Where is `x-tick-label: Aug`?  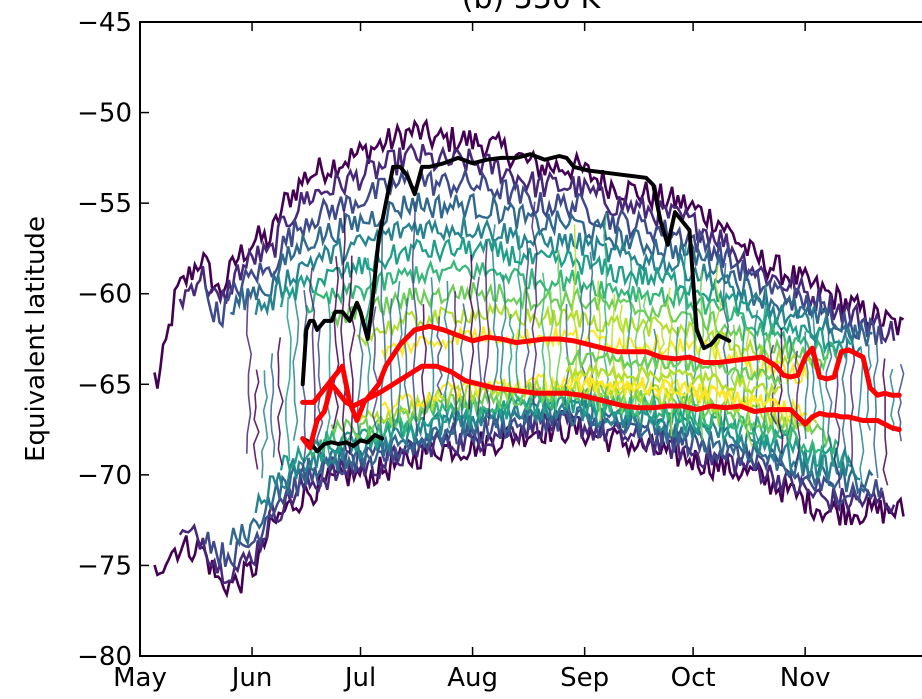 x-tick-label: Aug is located at coordinates (472, 678).